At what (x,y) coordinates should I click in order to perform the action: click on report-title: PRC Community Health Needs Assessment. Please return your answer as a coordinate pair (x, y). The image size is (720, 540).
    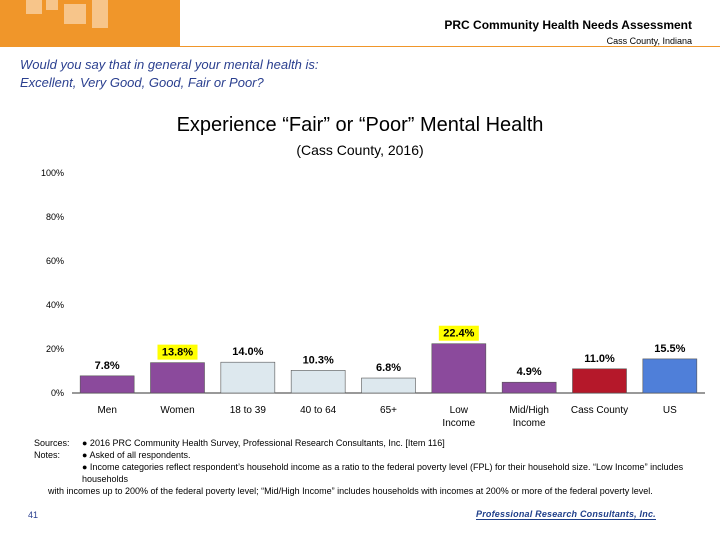
    Looking at the image, I should click on (568, 25).